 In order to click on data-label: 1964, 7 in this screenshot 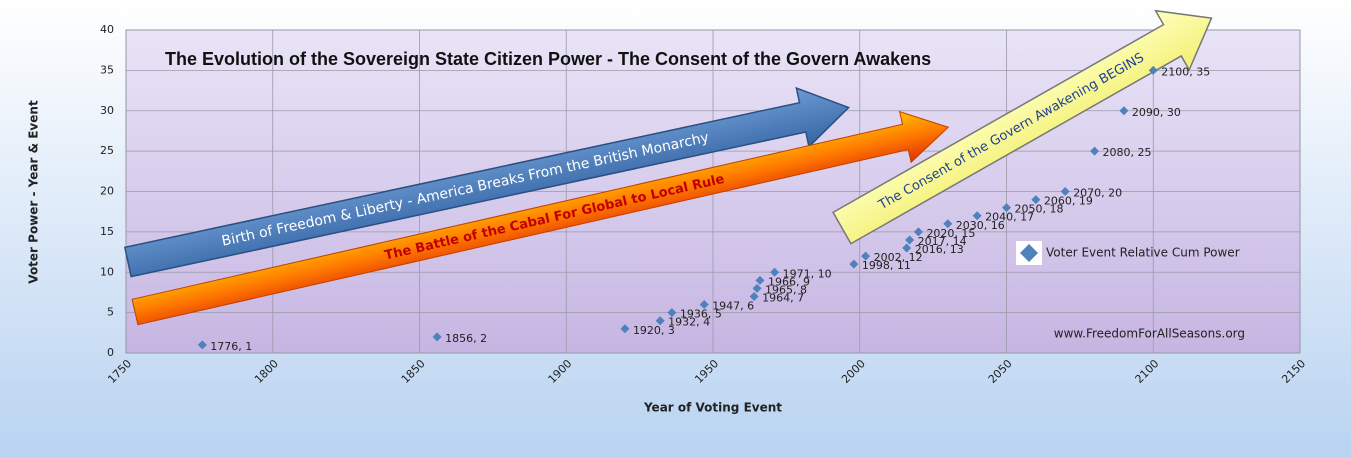, I will do `click(783, 297)`.